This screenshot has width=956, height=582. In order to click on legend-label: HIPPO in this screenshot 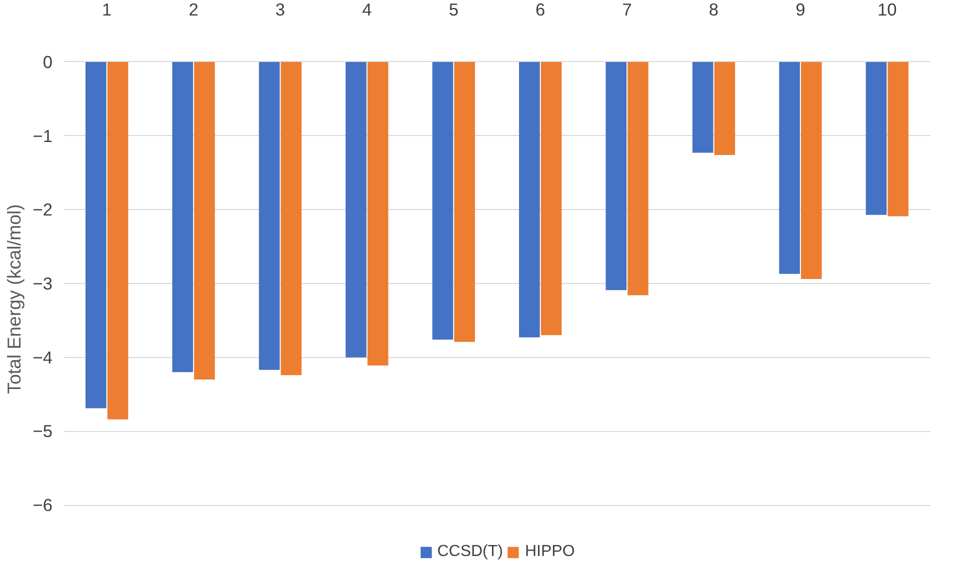, I will do `click(549, 552)`.